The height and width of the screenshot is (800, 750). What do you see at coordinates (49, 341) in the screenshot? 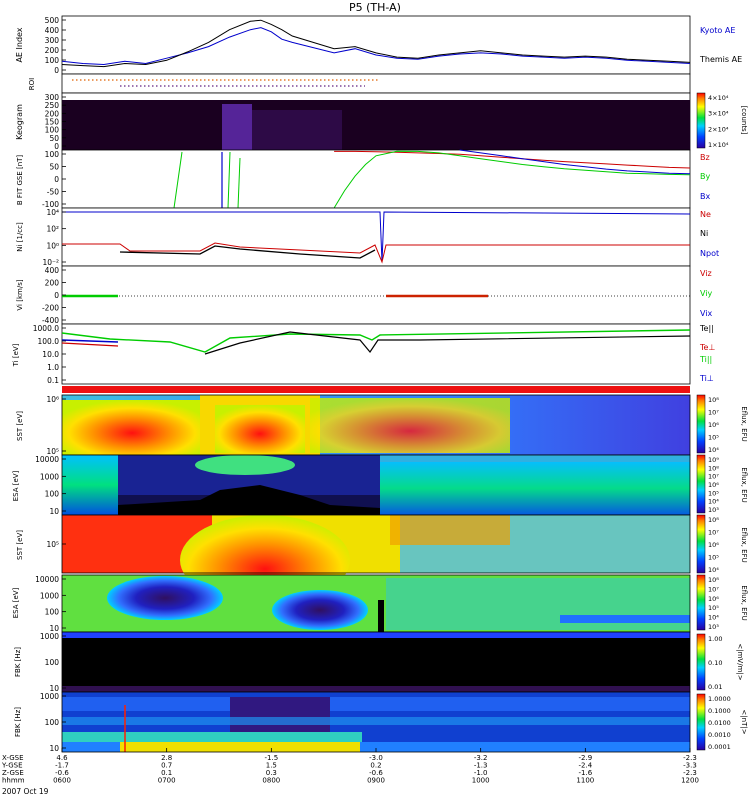
I see `y-tick-label: 100.0` at bounding box center [49, 341].